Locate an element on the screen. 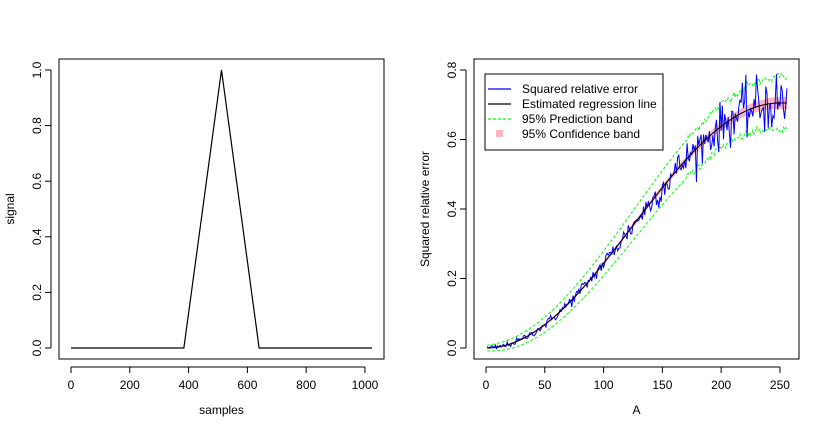 This screenshot has height=434, width=830. error-x-axis-title: A is located at coordinates (636, 410).